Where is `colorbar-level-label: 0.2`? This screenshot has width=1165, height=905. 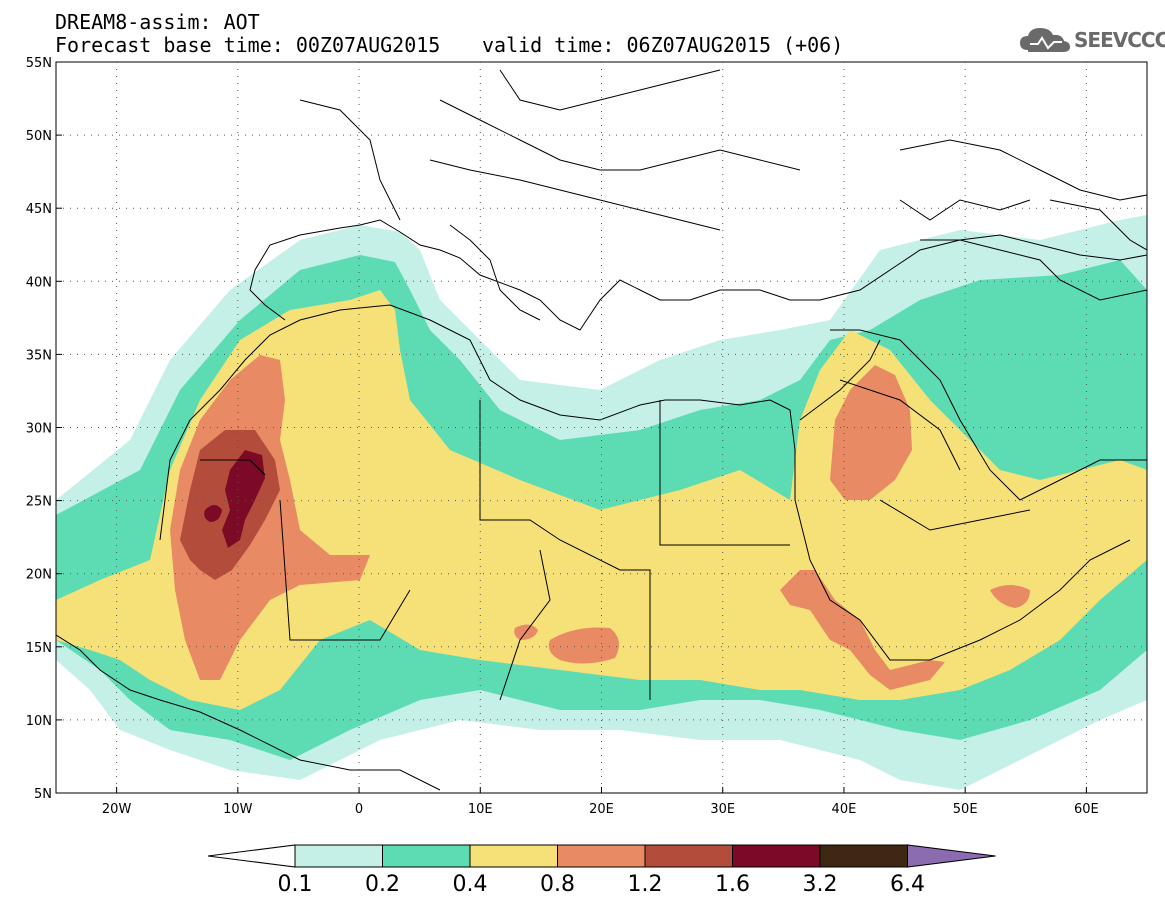 colorbar-level-label: 0.2 is located at coordinates (382, 884).